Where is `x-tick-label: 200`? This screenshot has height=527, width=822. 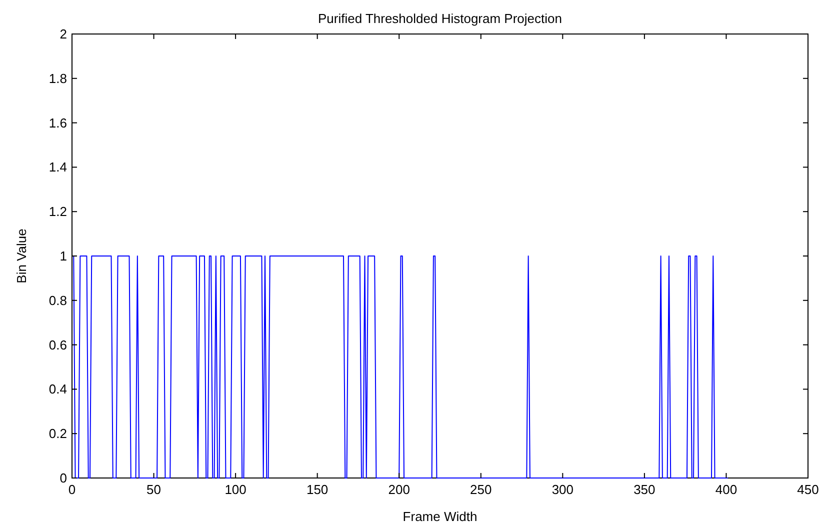 x-tick-label: 200 is located at coordinates (399, 489).